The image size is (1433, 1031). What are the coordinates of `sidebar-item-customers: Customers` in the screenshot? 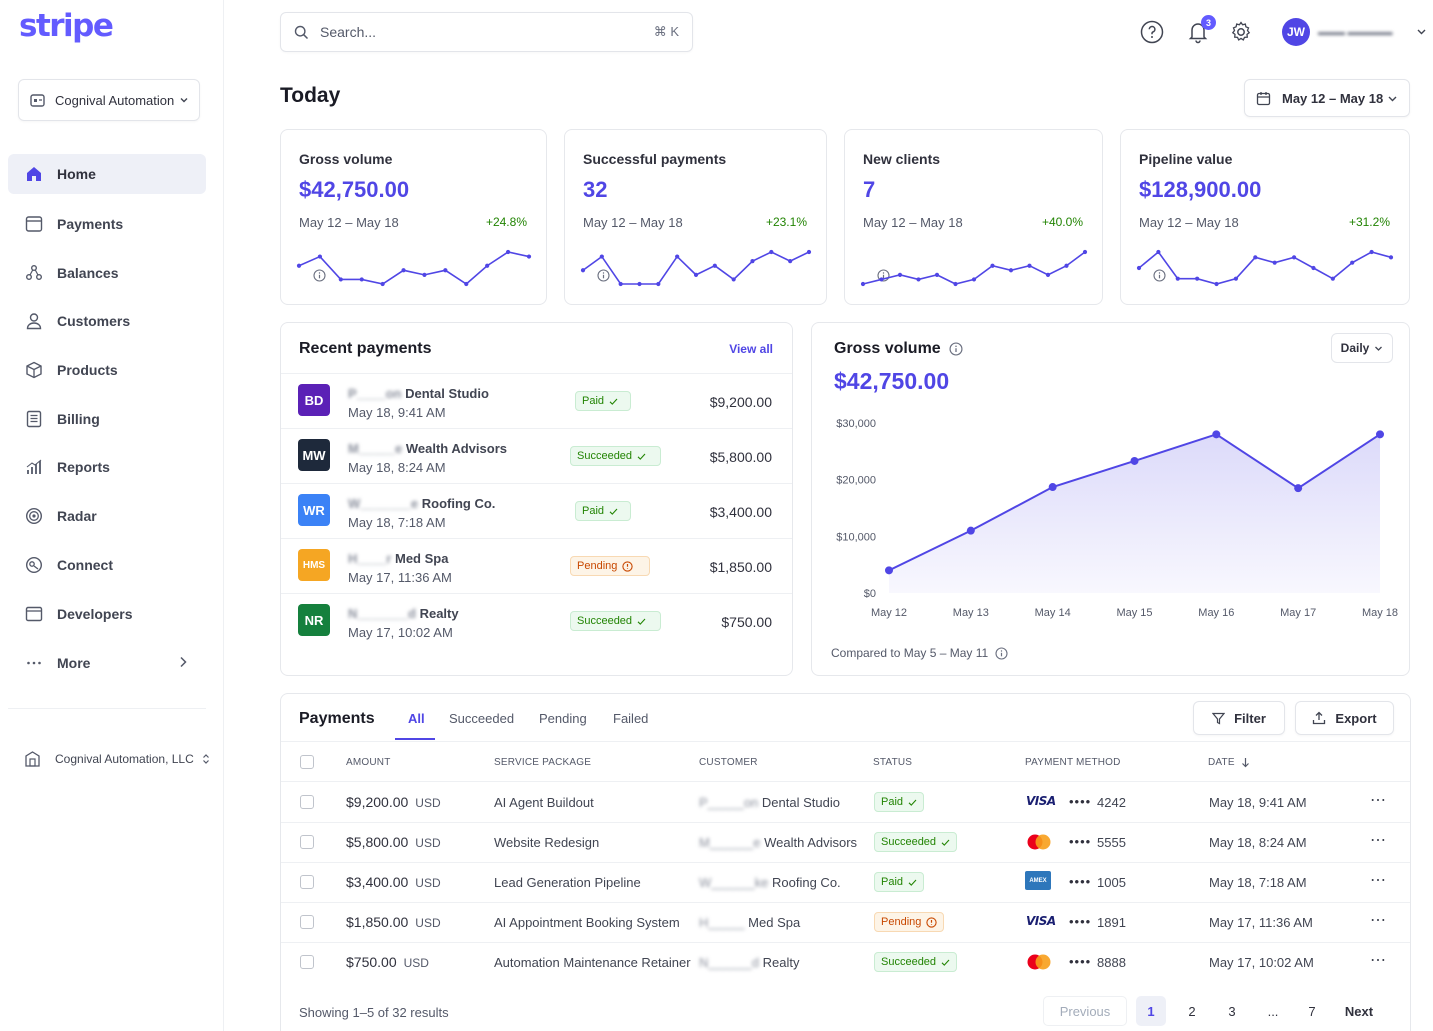 It's located at (107, 321).